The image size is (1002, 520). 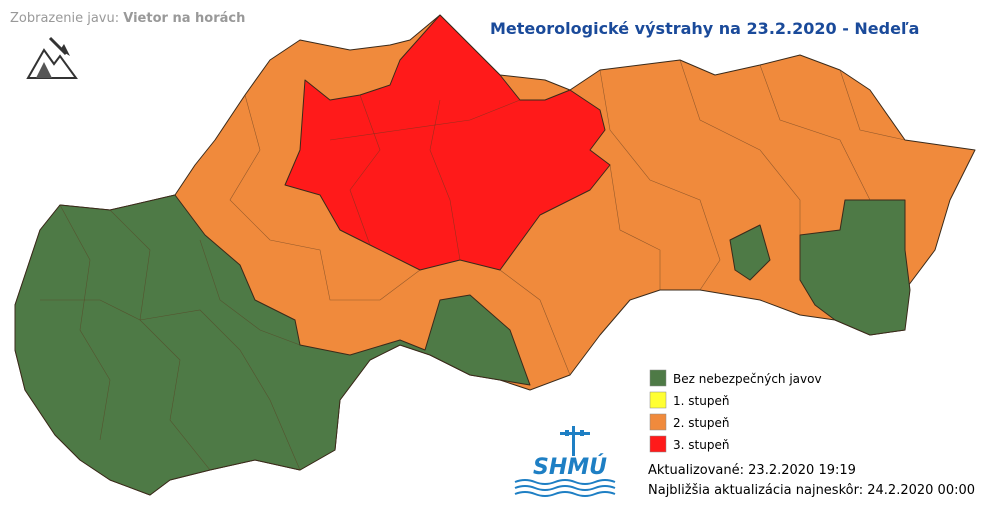 I want to click on legend-label: 3. stupeň, so click(x=701, y=445).